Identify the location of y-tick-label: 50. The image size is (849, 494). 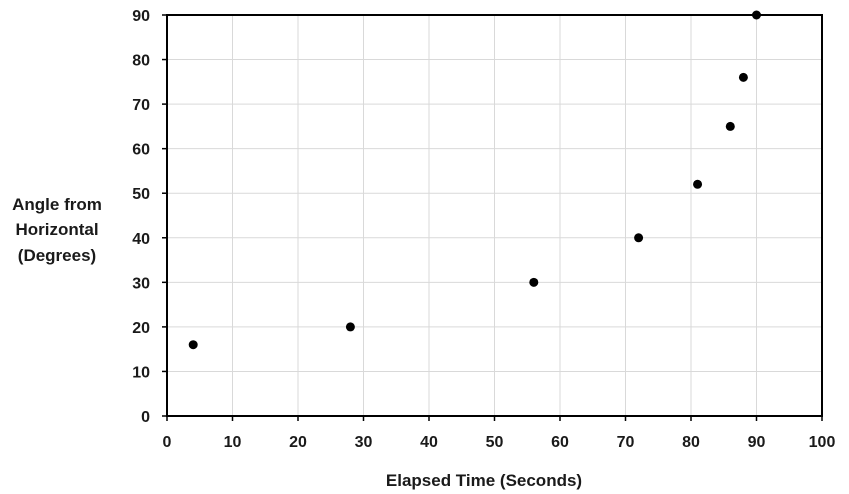
(141, 194).